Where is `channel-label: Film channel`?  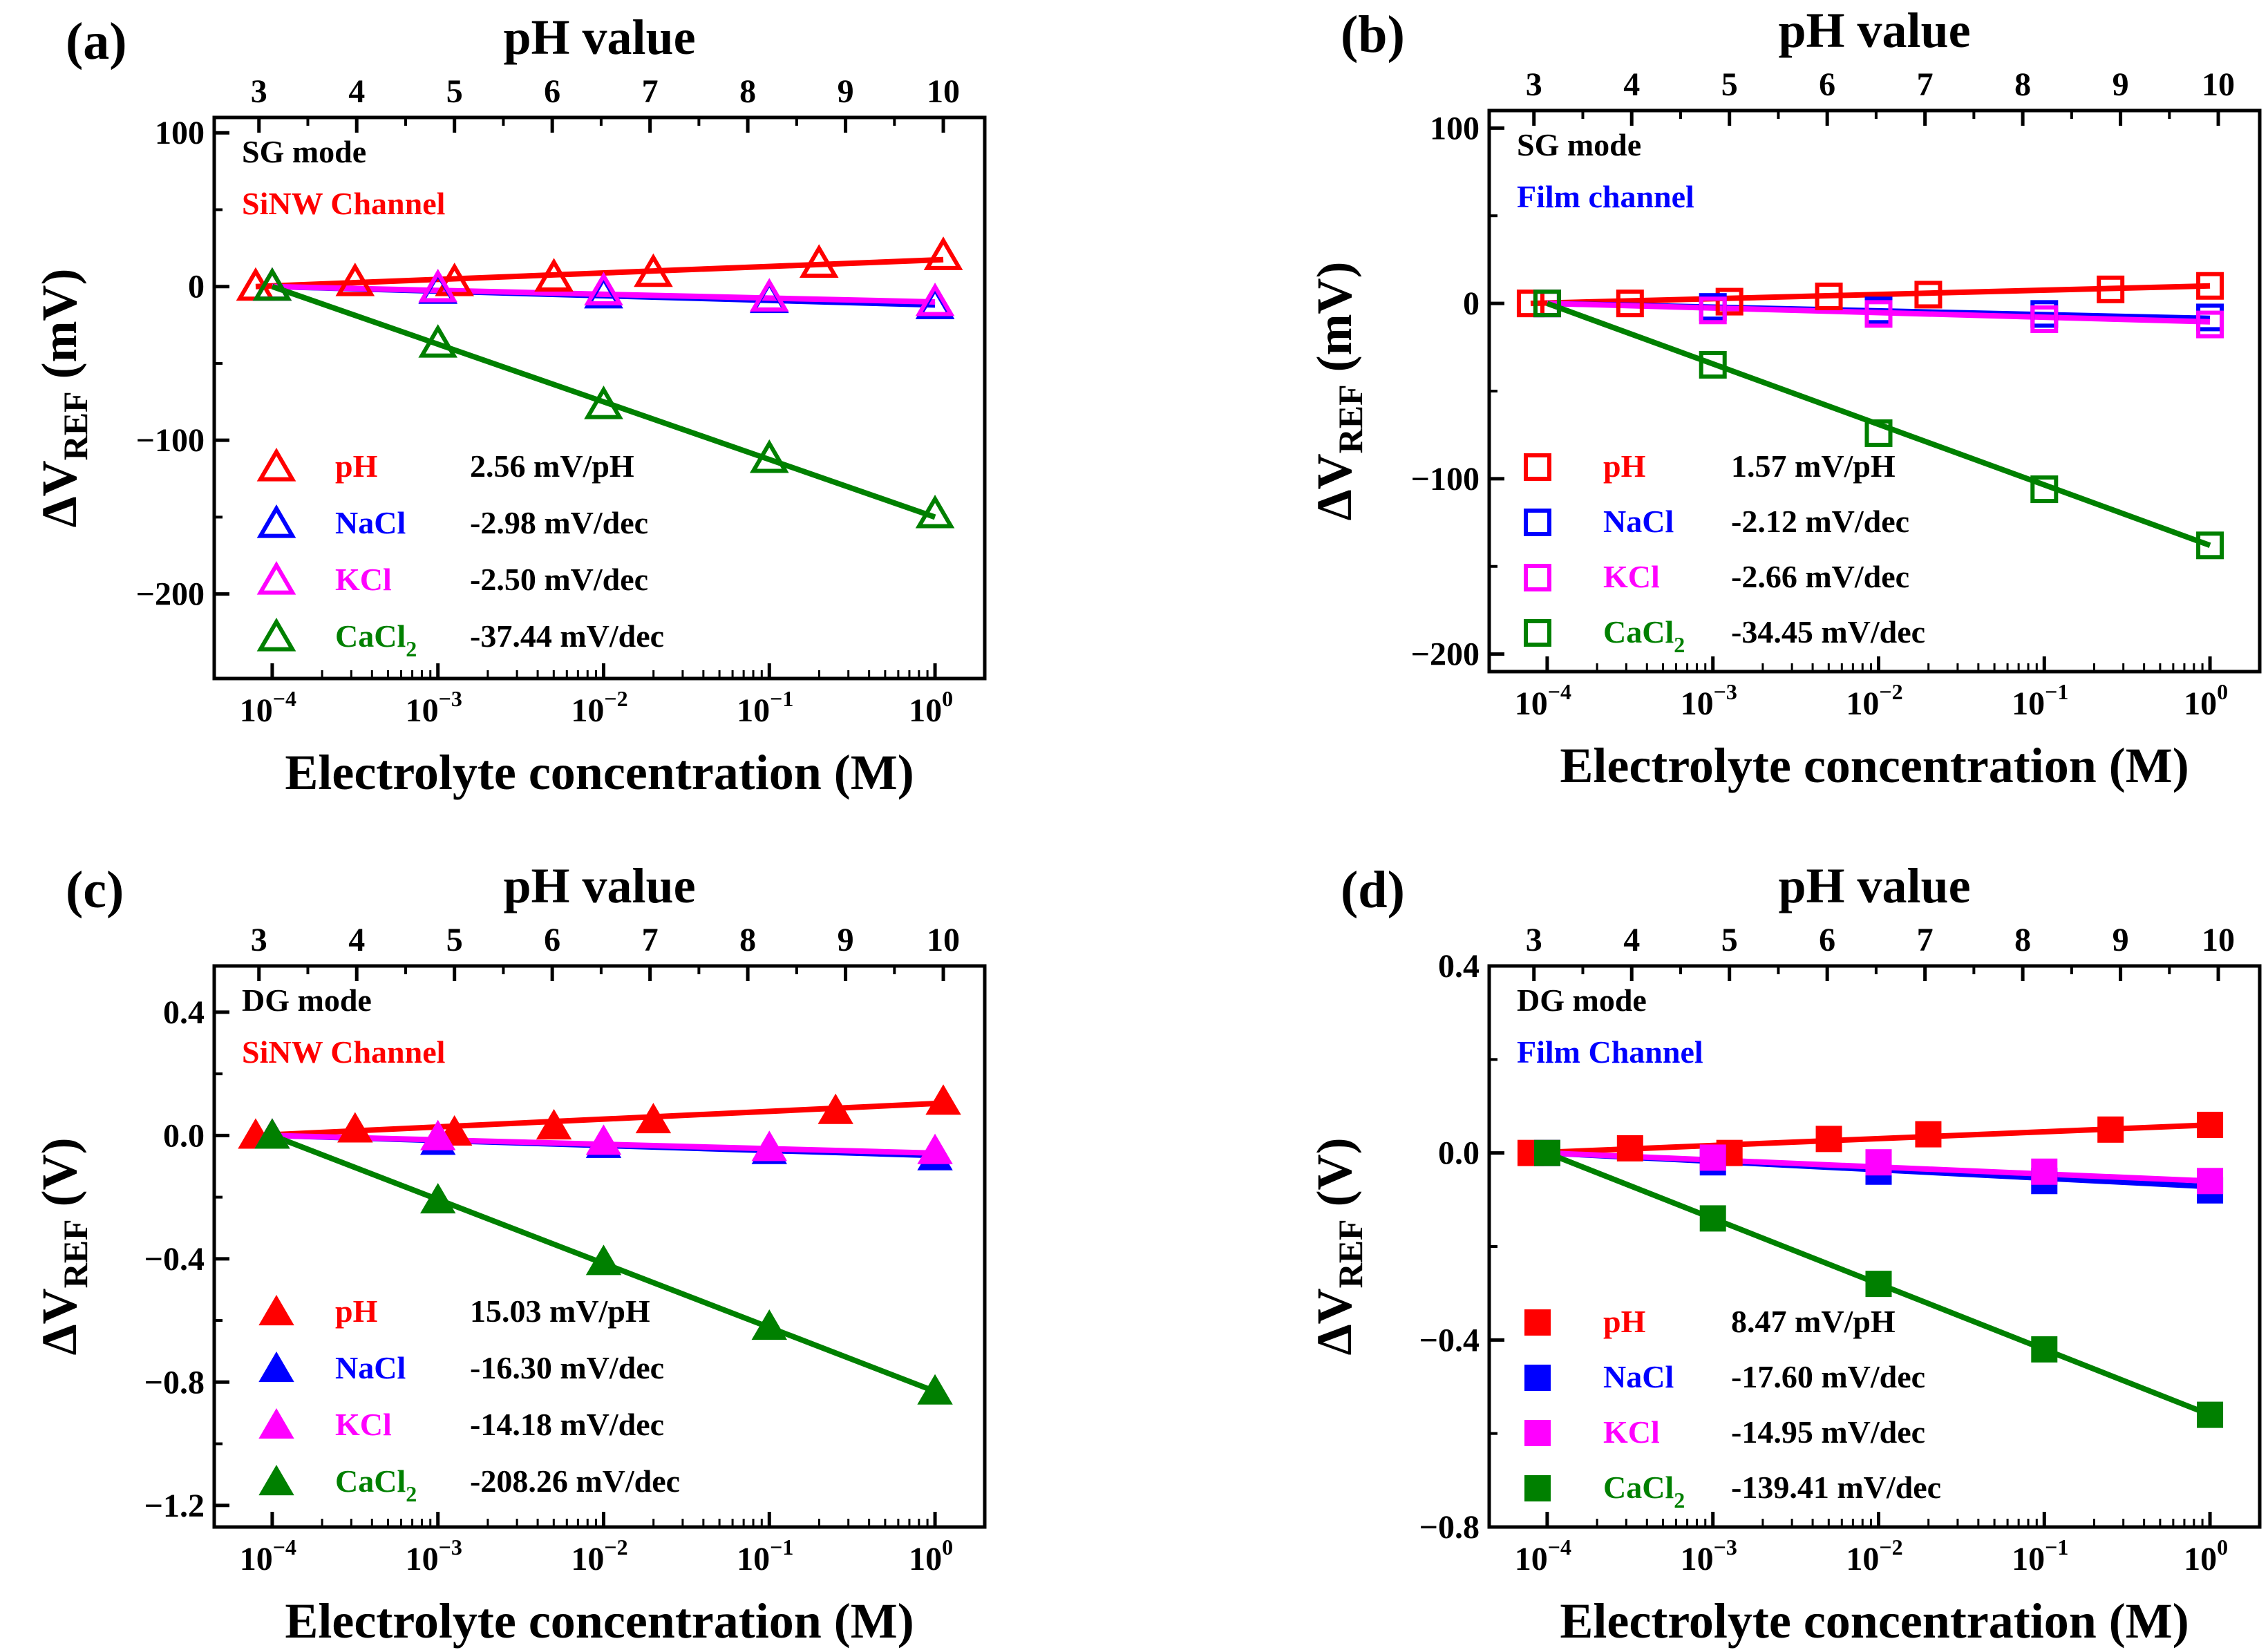
channel-label: Film channel is located at coordinates (1605, 196).